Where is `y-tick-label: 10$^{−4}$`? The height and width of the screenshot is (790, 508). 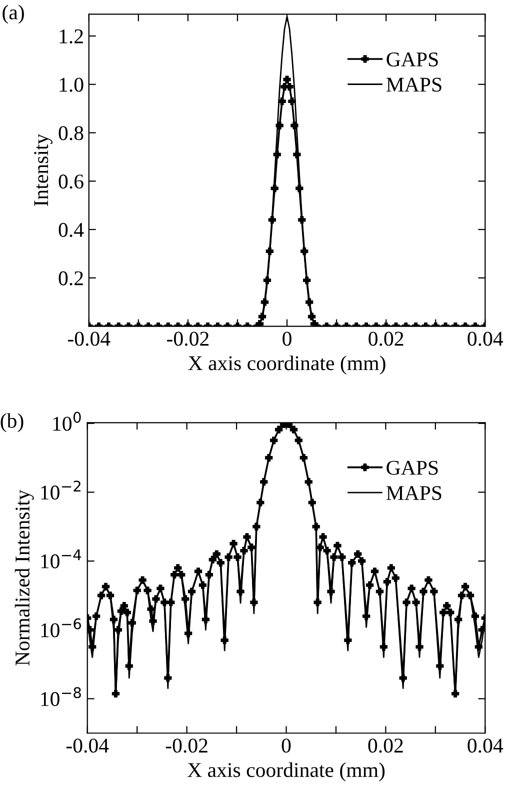
y-tick-label: 10$^{−4}$ is located at coordinates (61, 559).